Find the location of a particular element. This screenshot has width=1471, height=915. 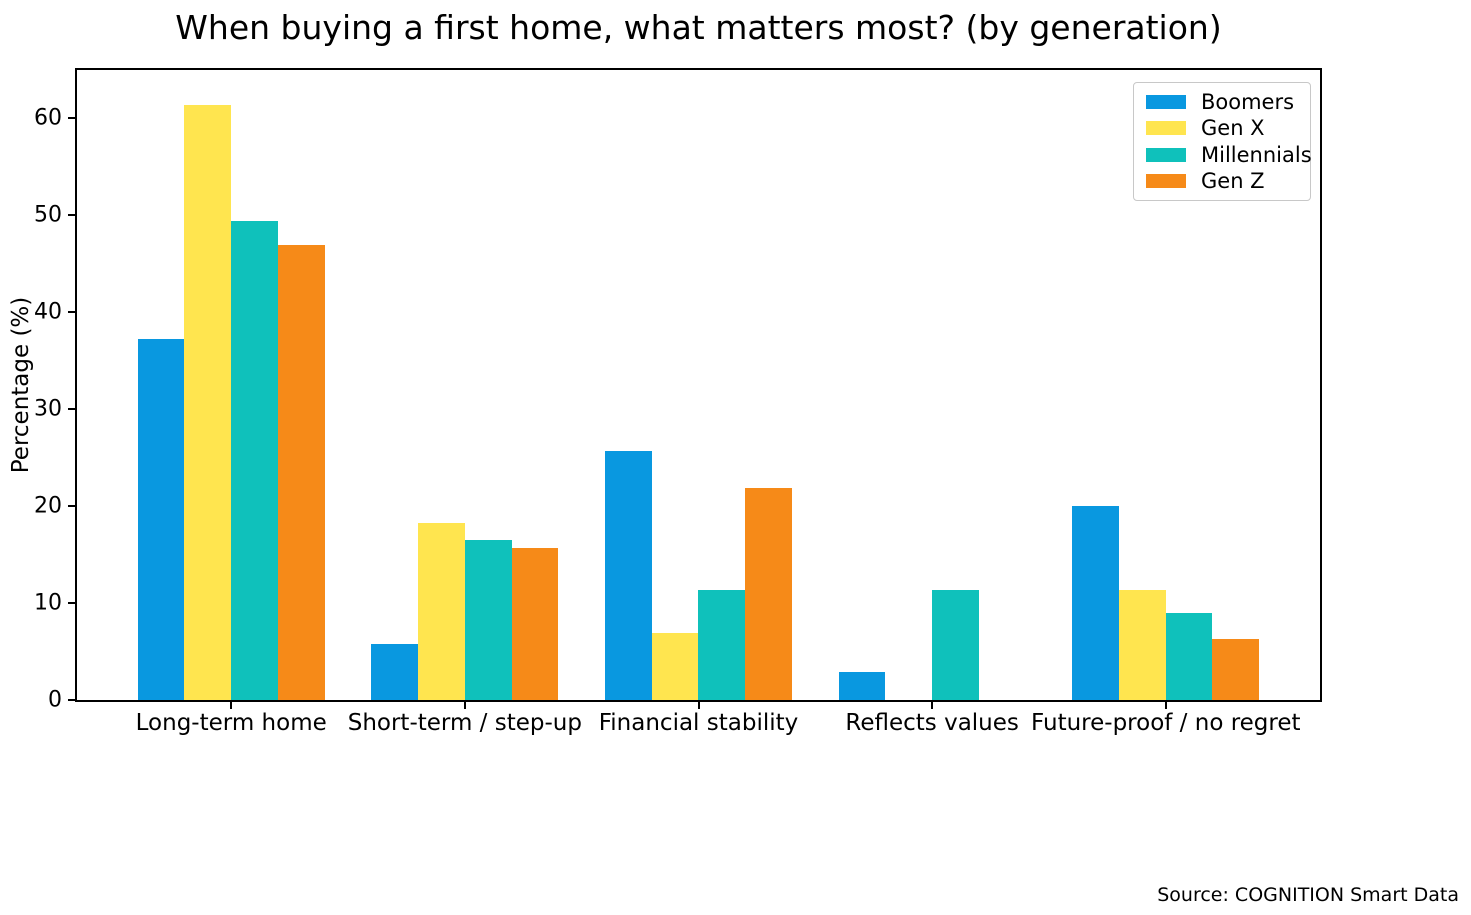

y-tick-label: 20 is located at coordinates (48, 506).